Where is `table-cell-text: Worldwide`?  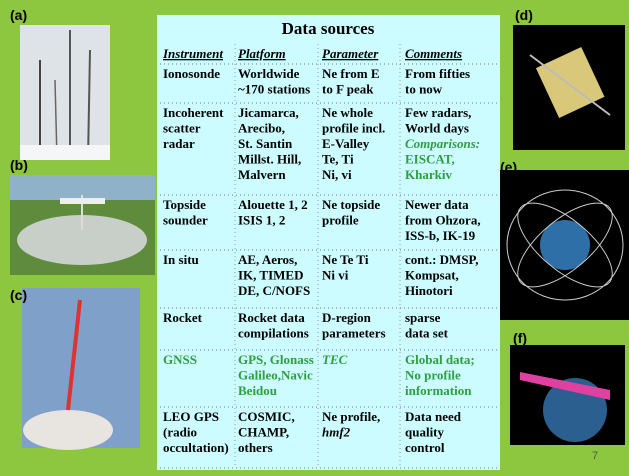 table-cell-text: Worldwide is located at coordinates (269, 73).